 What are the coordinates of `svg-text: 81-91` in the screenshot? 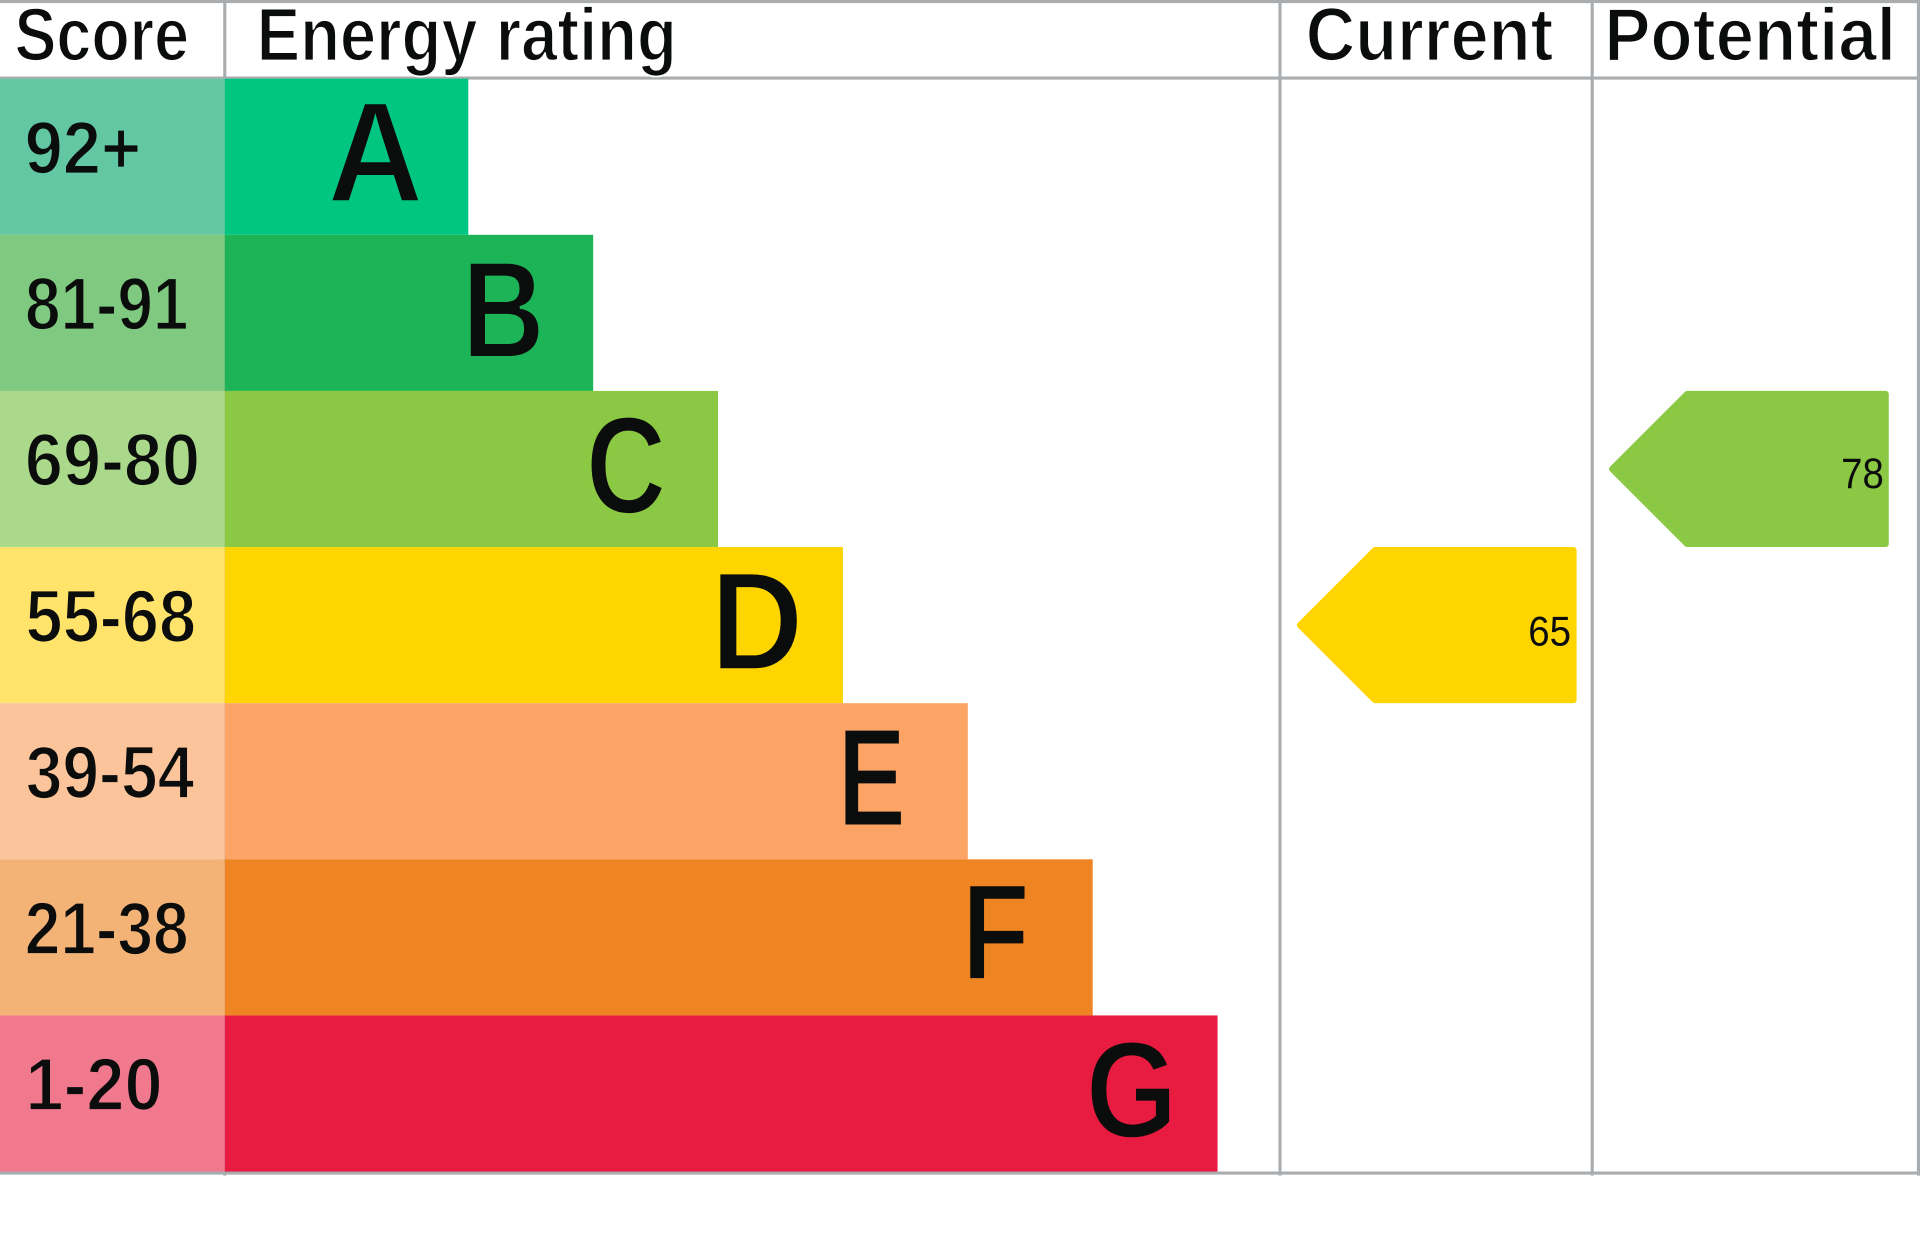 It's located at (106, 304).